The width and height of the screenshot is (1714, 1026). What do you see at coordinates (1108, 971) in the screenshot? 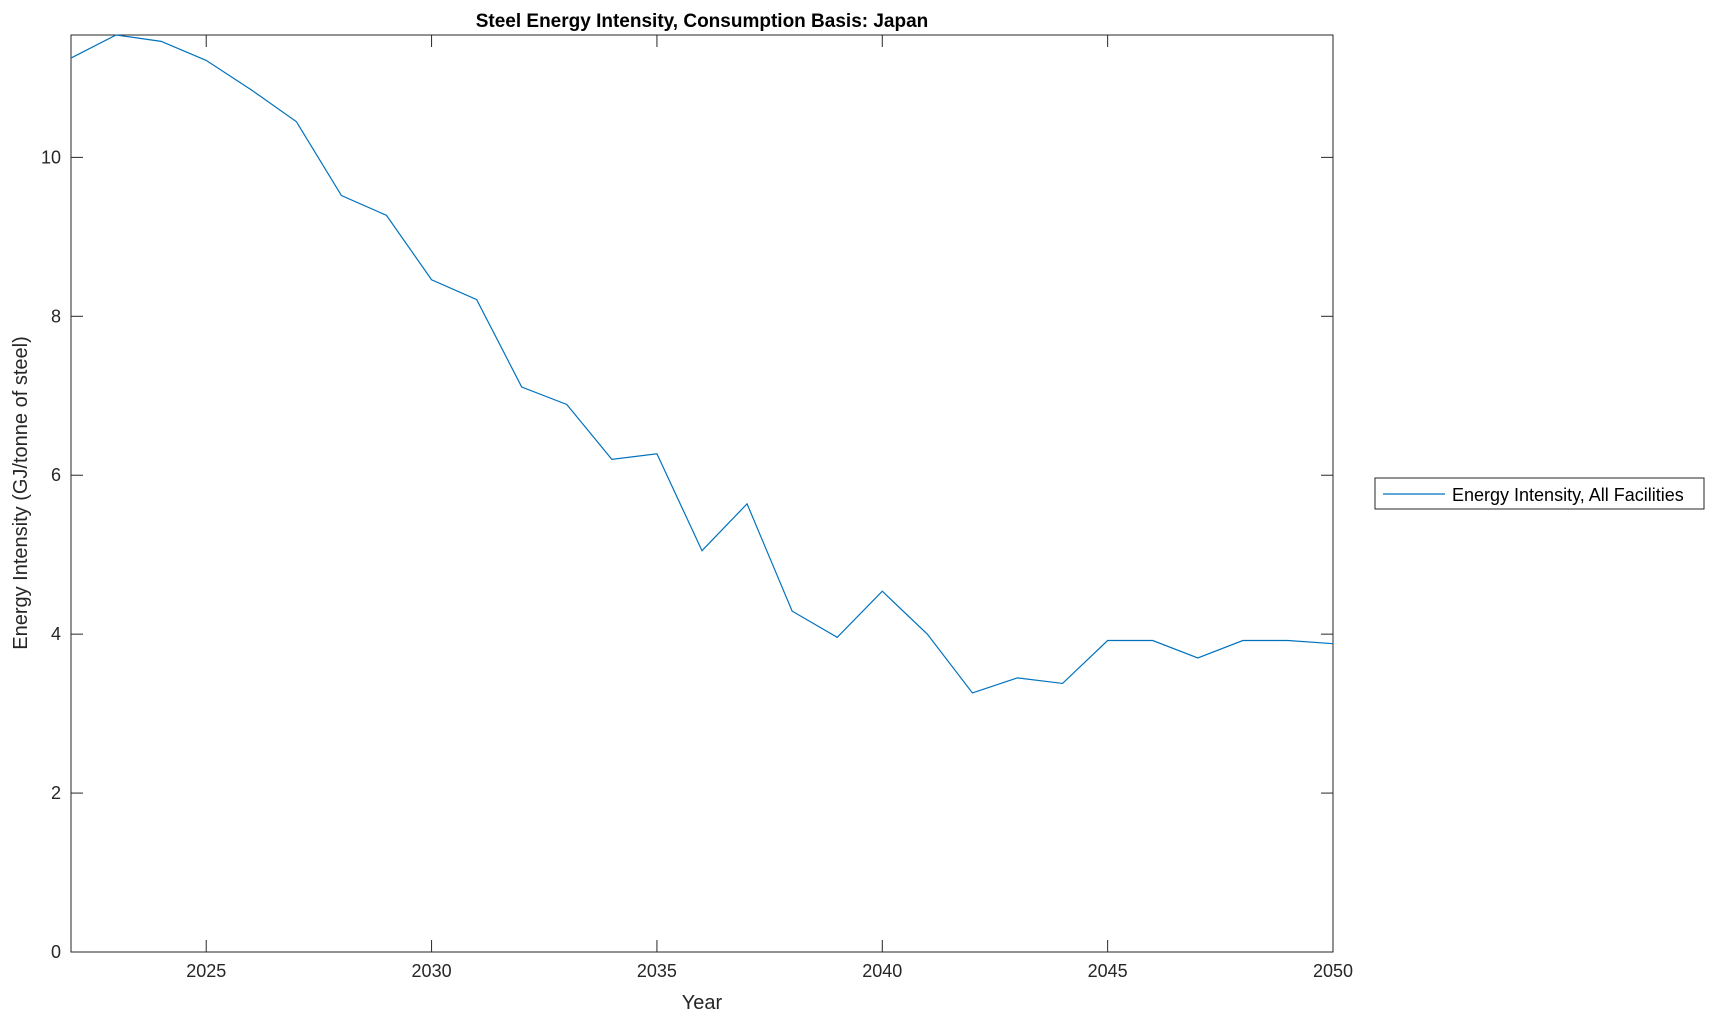
I see `x-tick-label: 2045` at bounding box center [1108, 971].